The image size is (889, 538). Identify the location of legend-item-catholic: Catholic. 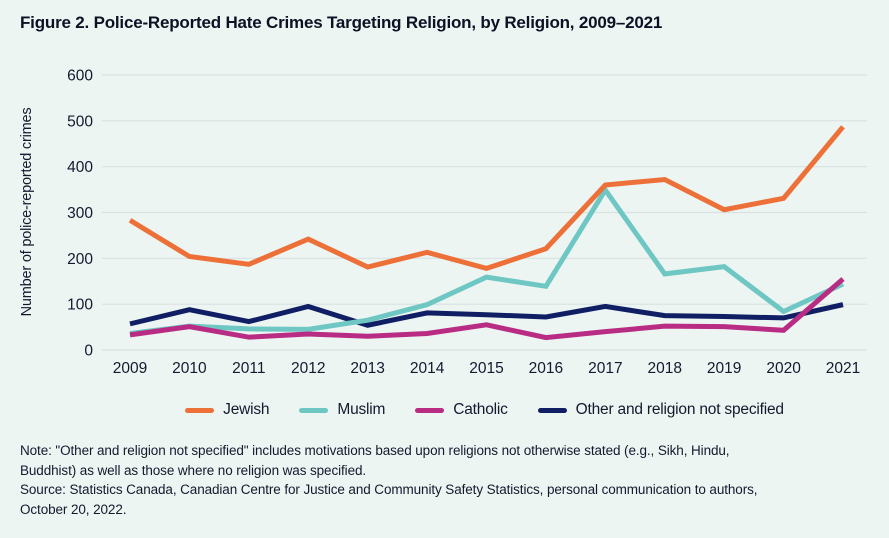
(461, 410).